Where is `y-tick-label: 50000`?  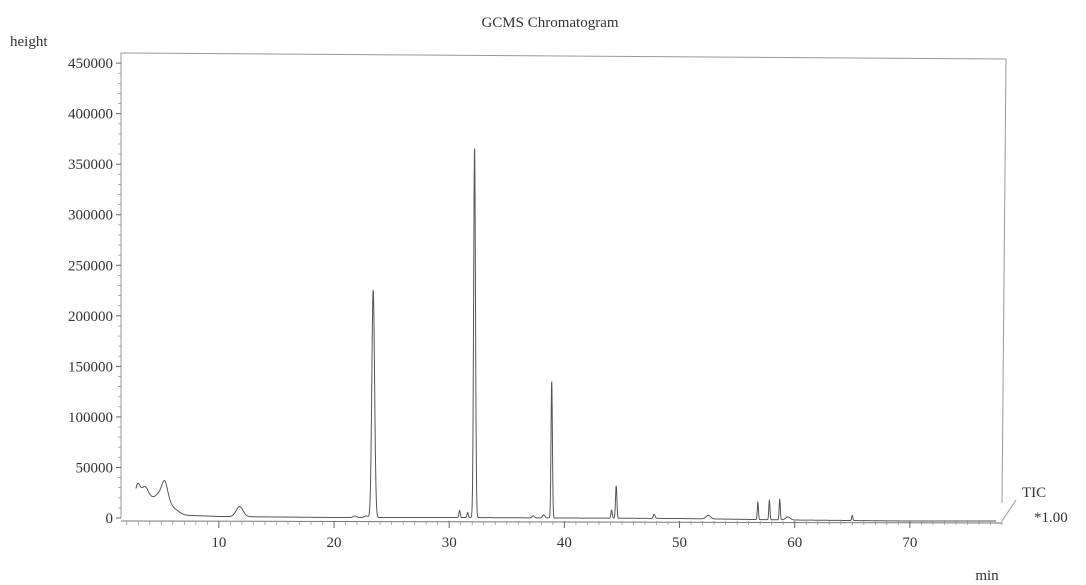 y-tick-label: 50000 is located at coordinates (95, 468).